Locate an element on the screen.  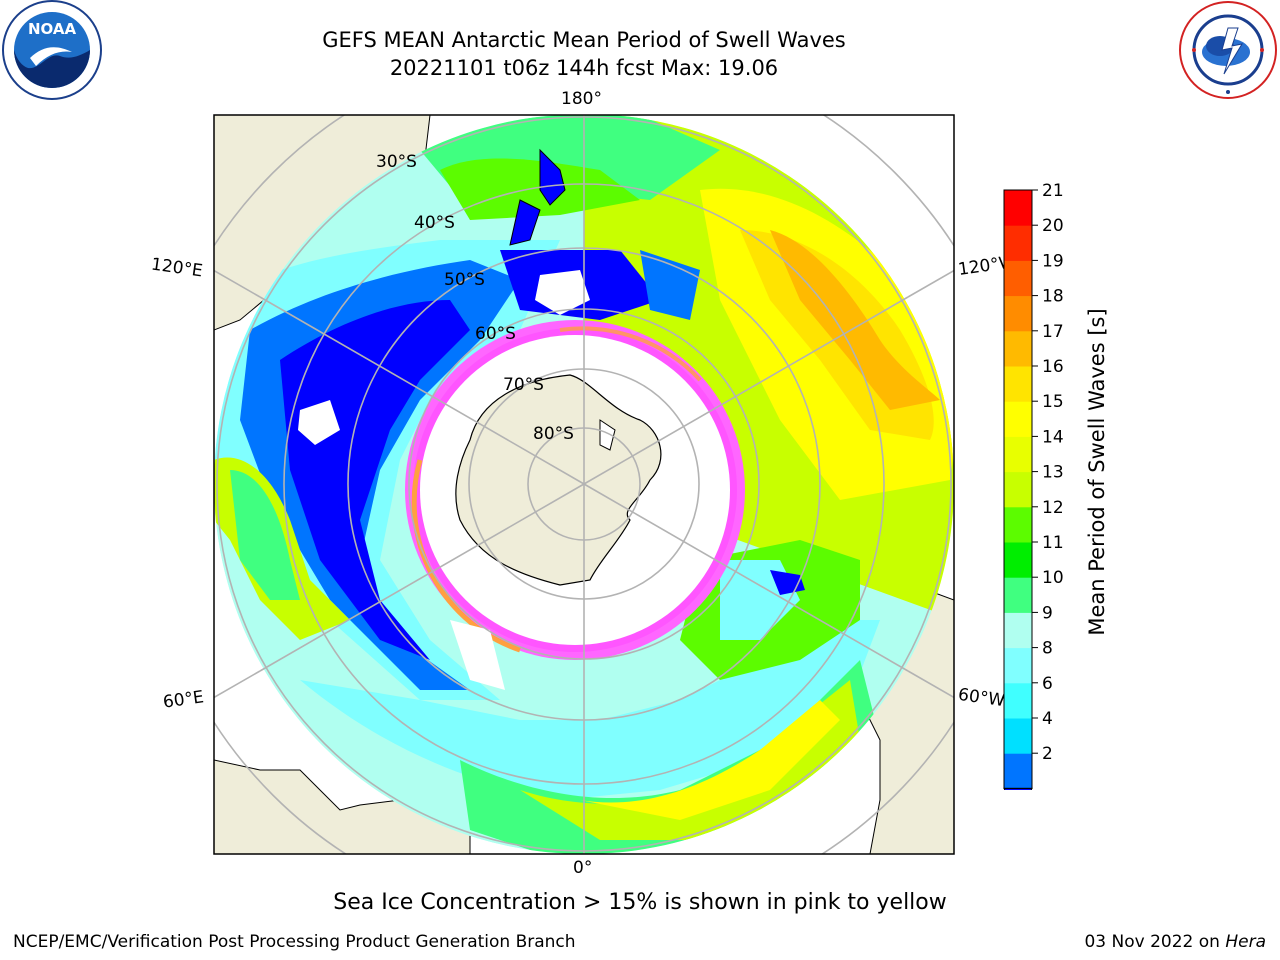
colorbar-tick-label: 19 is located at coordinates (1053, 261).